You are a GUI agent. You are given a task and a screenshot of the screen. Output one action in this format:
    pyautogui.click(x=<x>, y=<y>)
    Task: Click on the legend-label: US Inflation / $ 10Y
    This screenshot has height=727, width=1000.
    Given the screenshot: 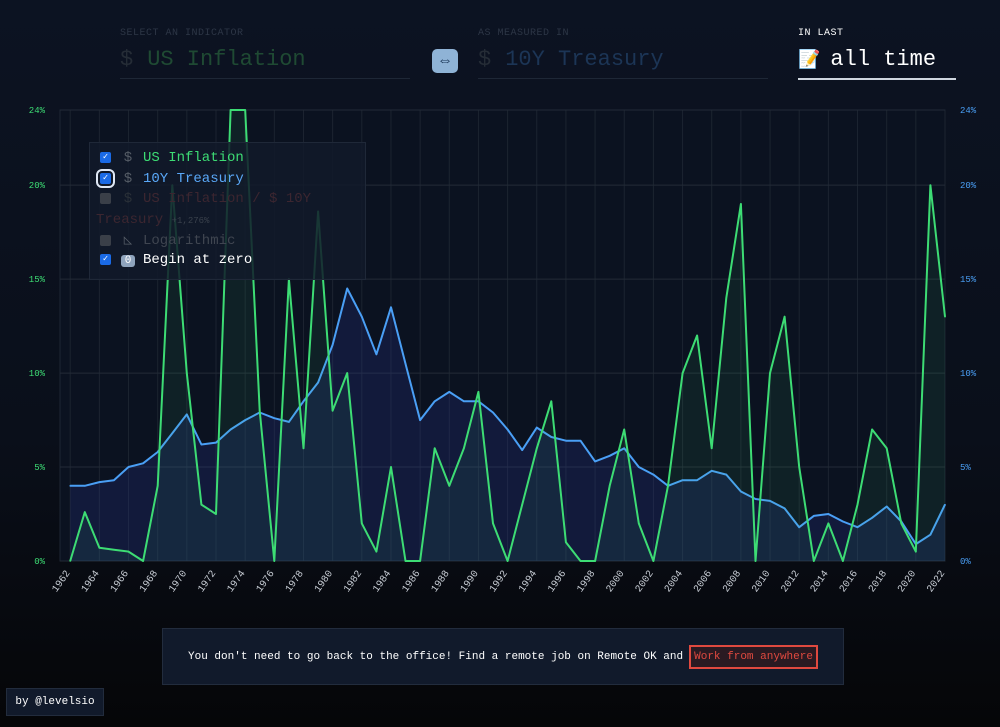 What is the action you would take?
    pyautogui.click(x=227, y=199)
    